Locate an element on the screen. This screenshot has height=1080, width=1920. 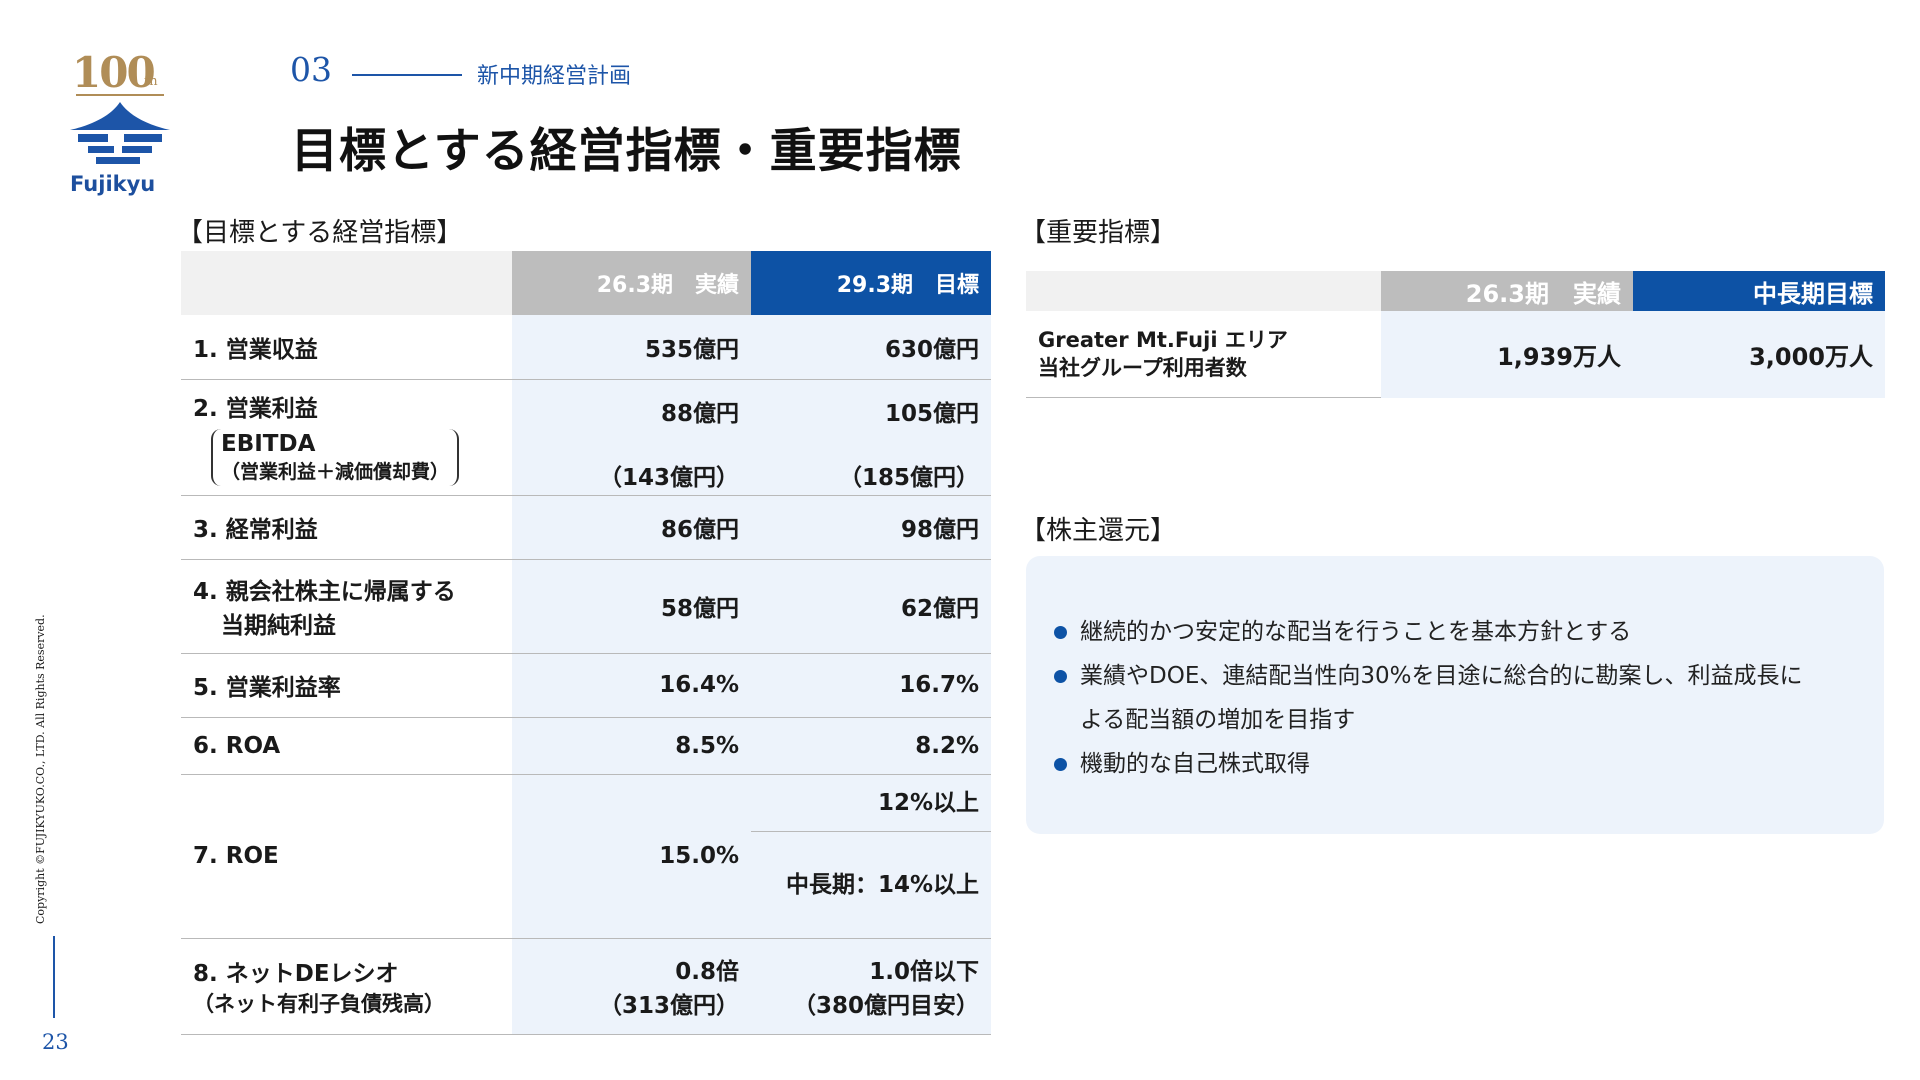
fujikyu-logo: 100 th Fujikyu is located at coordinates (121, 123).